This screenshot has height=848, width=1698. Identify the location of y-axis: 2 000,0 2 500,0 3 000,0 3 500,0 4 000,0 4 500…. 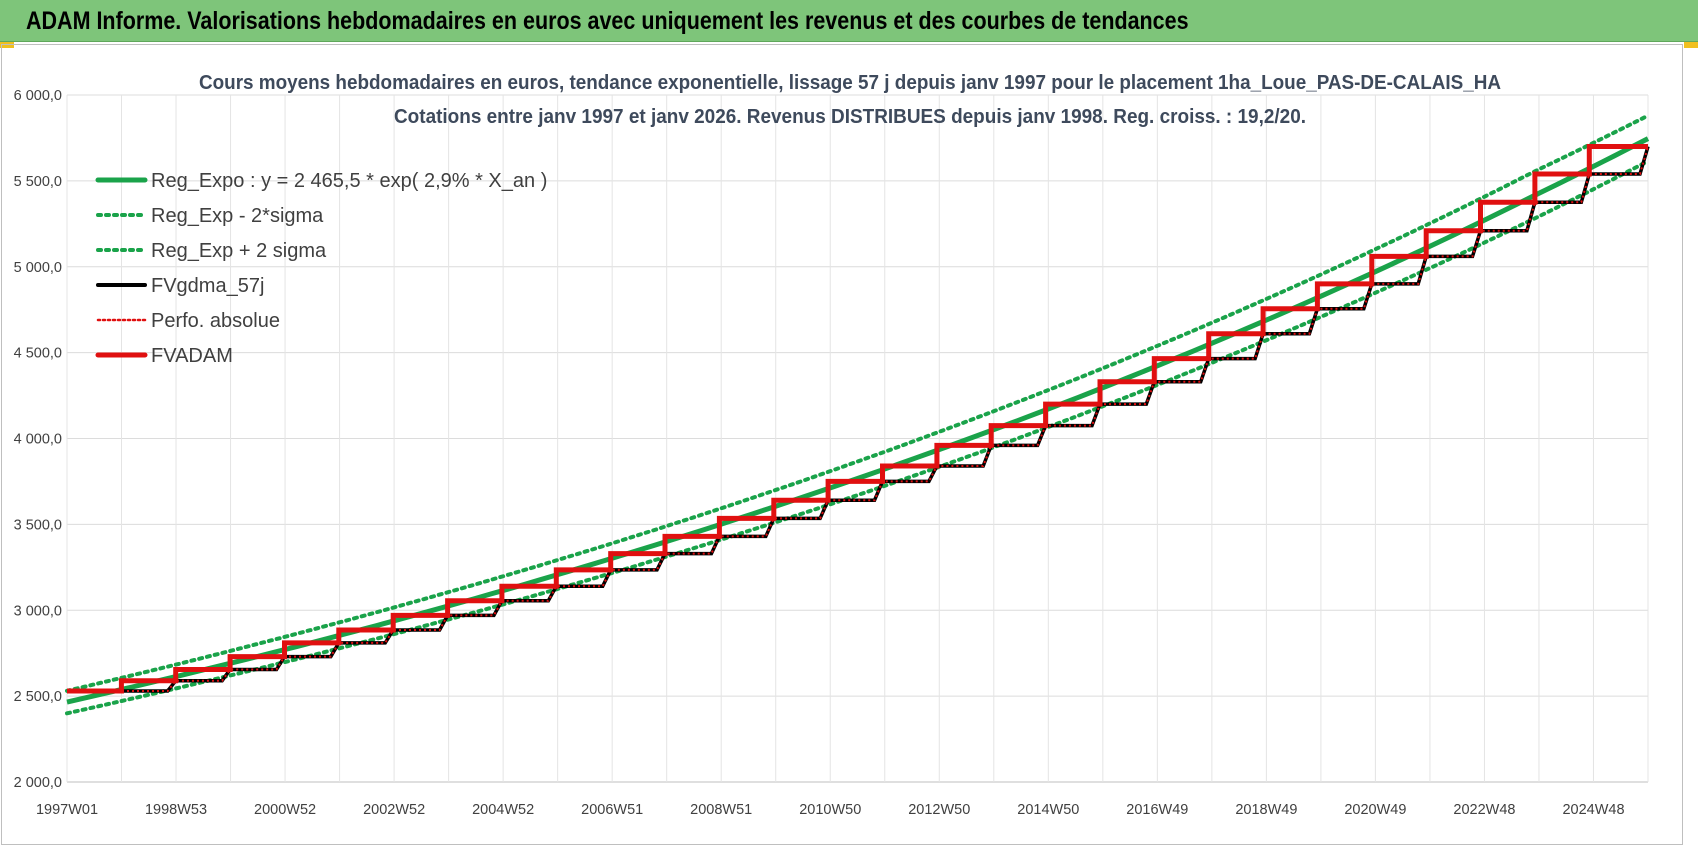
(38, 439).